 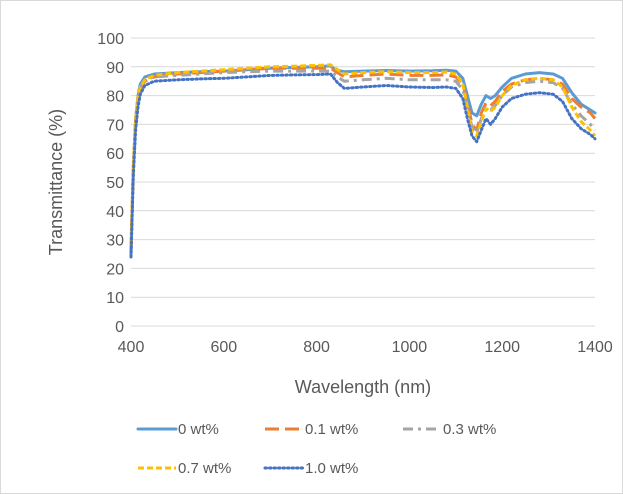 I want to click on x-tick-label-800: 800, so click(x=316, y=347).